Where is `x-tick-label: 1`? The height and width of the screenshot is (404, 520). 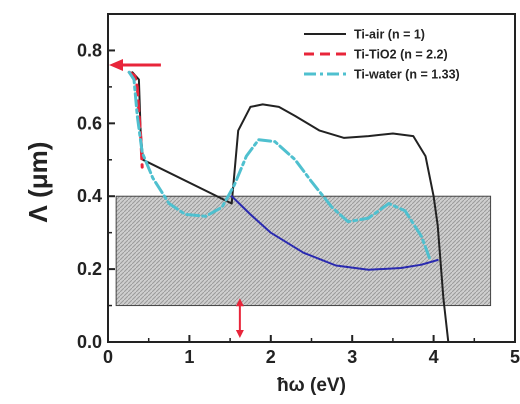 x-tick-label: 1 is located at coordinates (189, 357).